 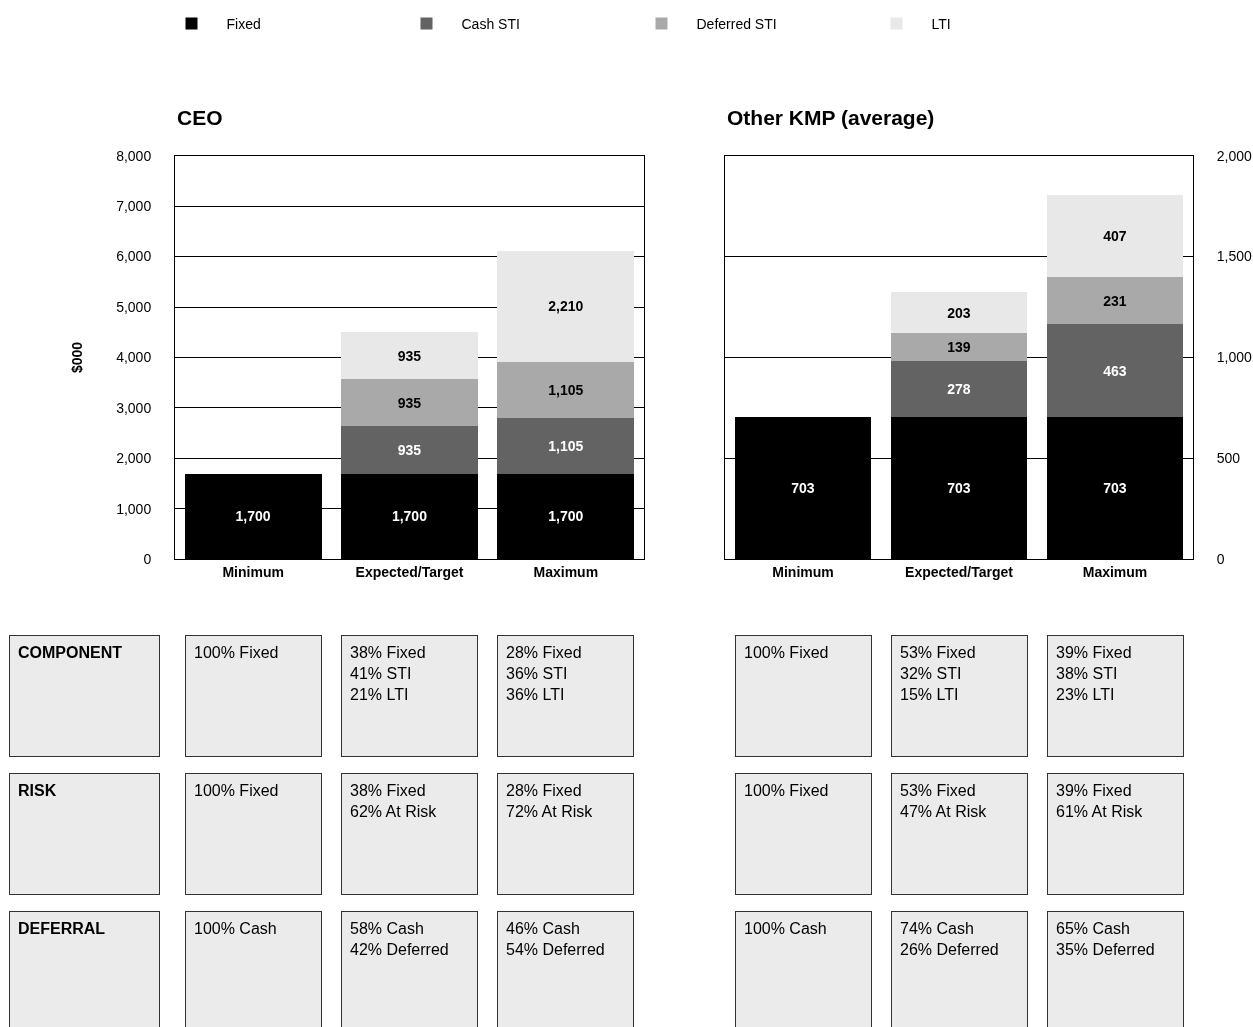 I want to click on legend-label: Fixed, so click(x=243, y=24).